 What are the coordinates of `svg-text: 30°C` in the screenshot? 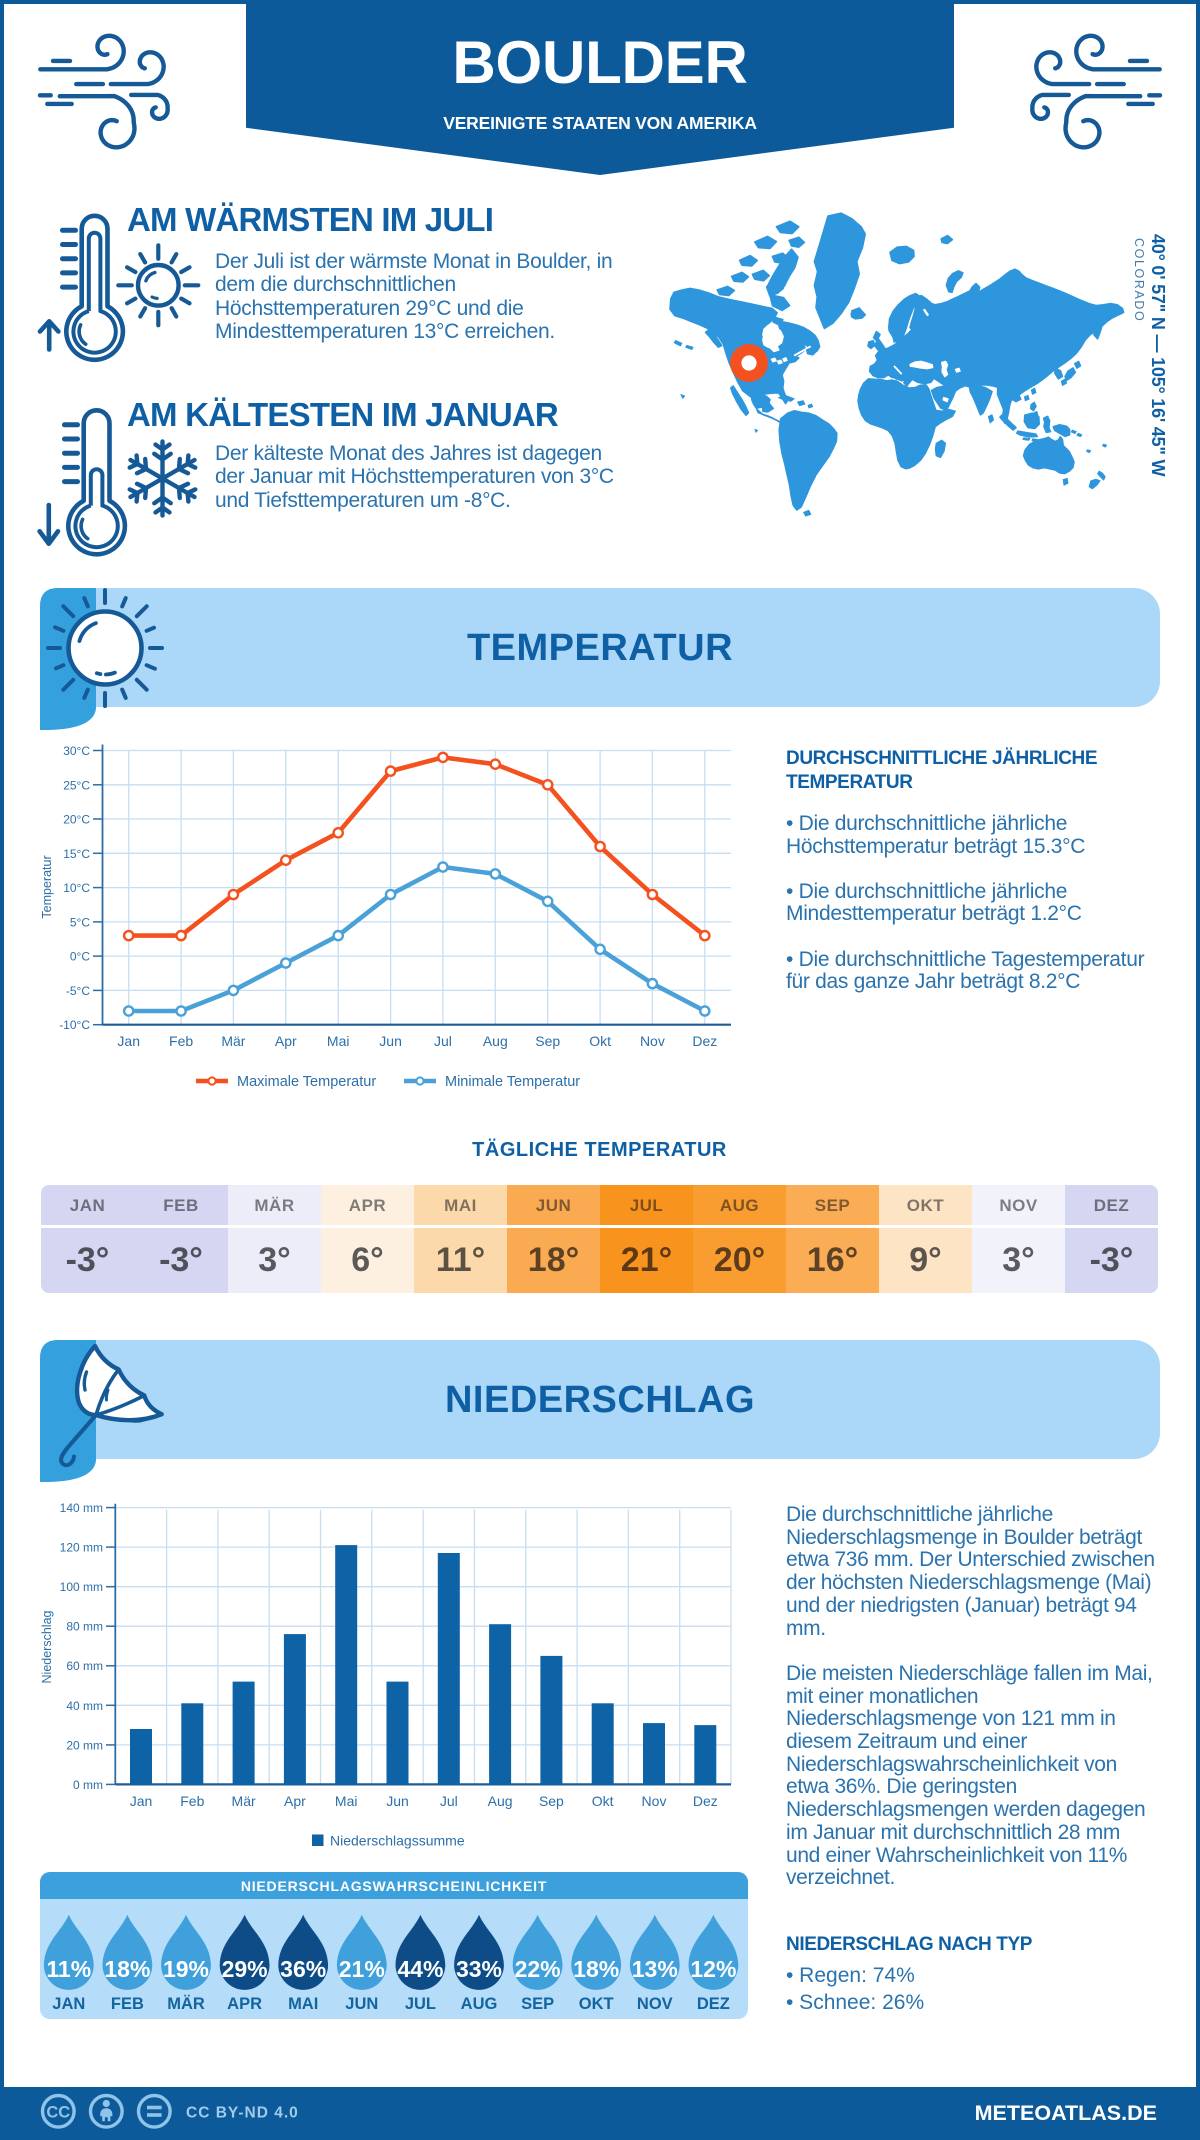 It's located at (76, 751).